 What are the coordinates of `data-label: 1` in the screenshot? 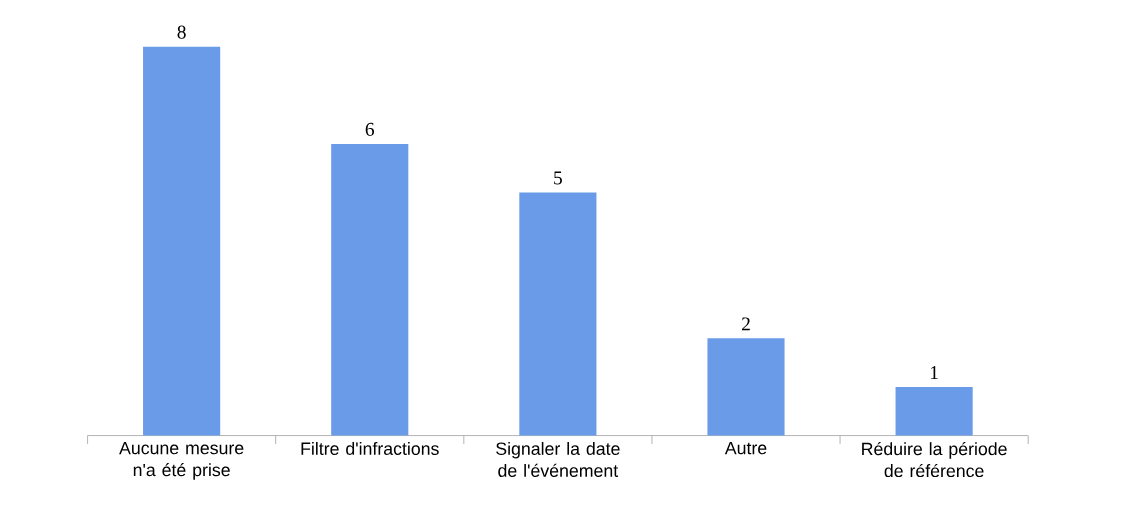 It's located at (934, 372).